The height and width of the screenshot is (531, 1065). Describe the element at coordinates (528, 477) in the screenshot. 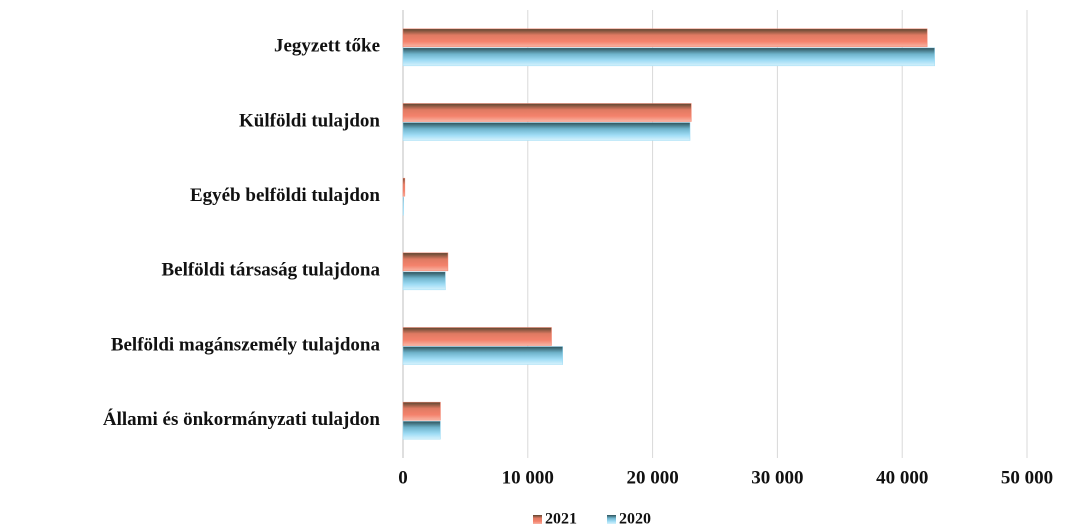

I see `x-tick-label: 10 000` at that location.